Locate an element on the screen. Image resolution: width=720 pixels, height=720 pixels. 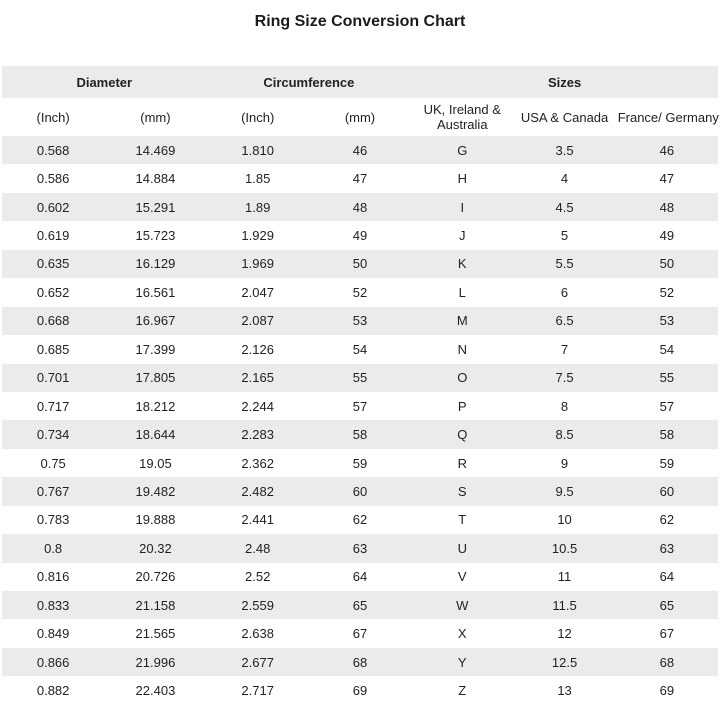
table-cell: 14.469 is located at coordinates (155, 150).